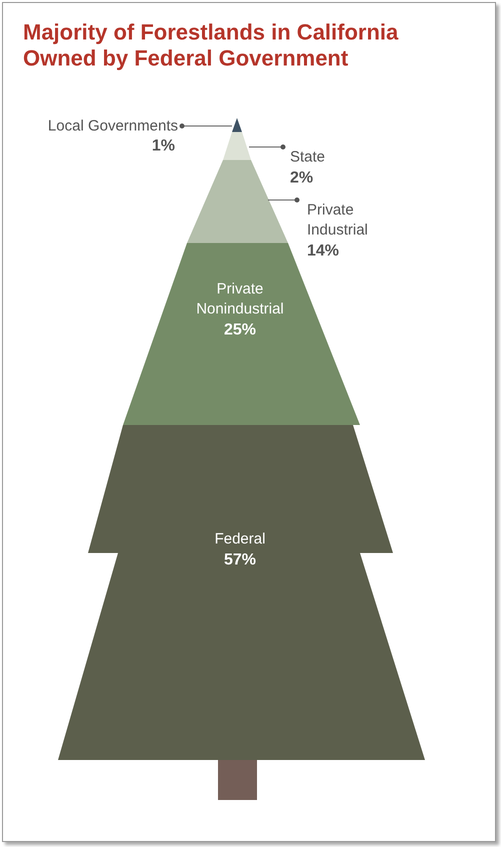 Image resolution: width=501 pixels, height=847 pixels. What do you see at coordinates (213, 45) in the screenshot?
I see `text: Majority of Forestlands in California Owned by Federal Government` at bounding box center [213, 45].